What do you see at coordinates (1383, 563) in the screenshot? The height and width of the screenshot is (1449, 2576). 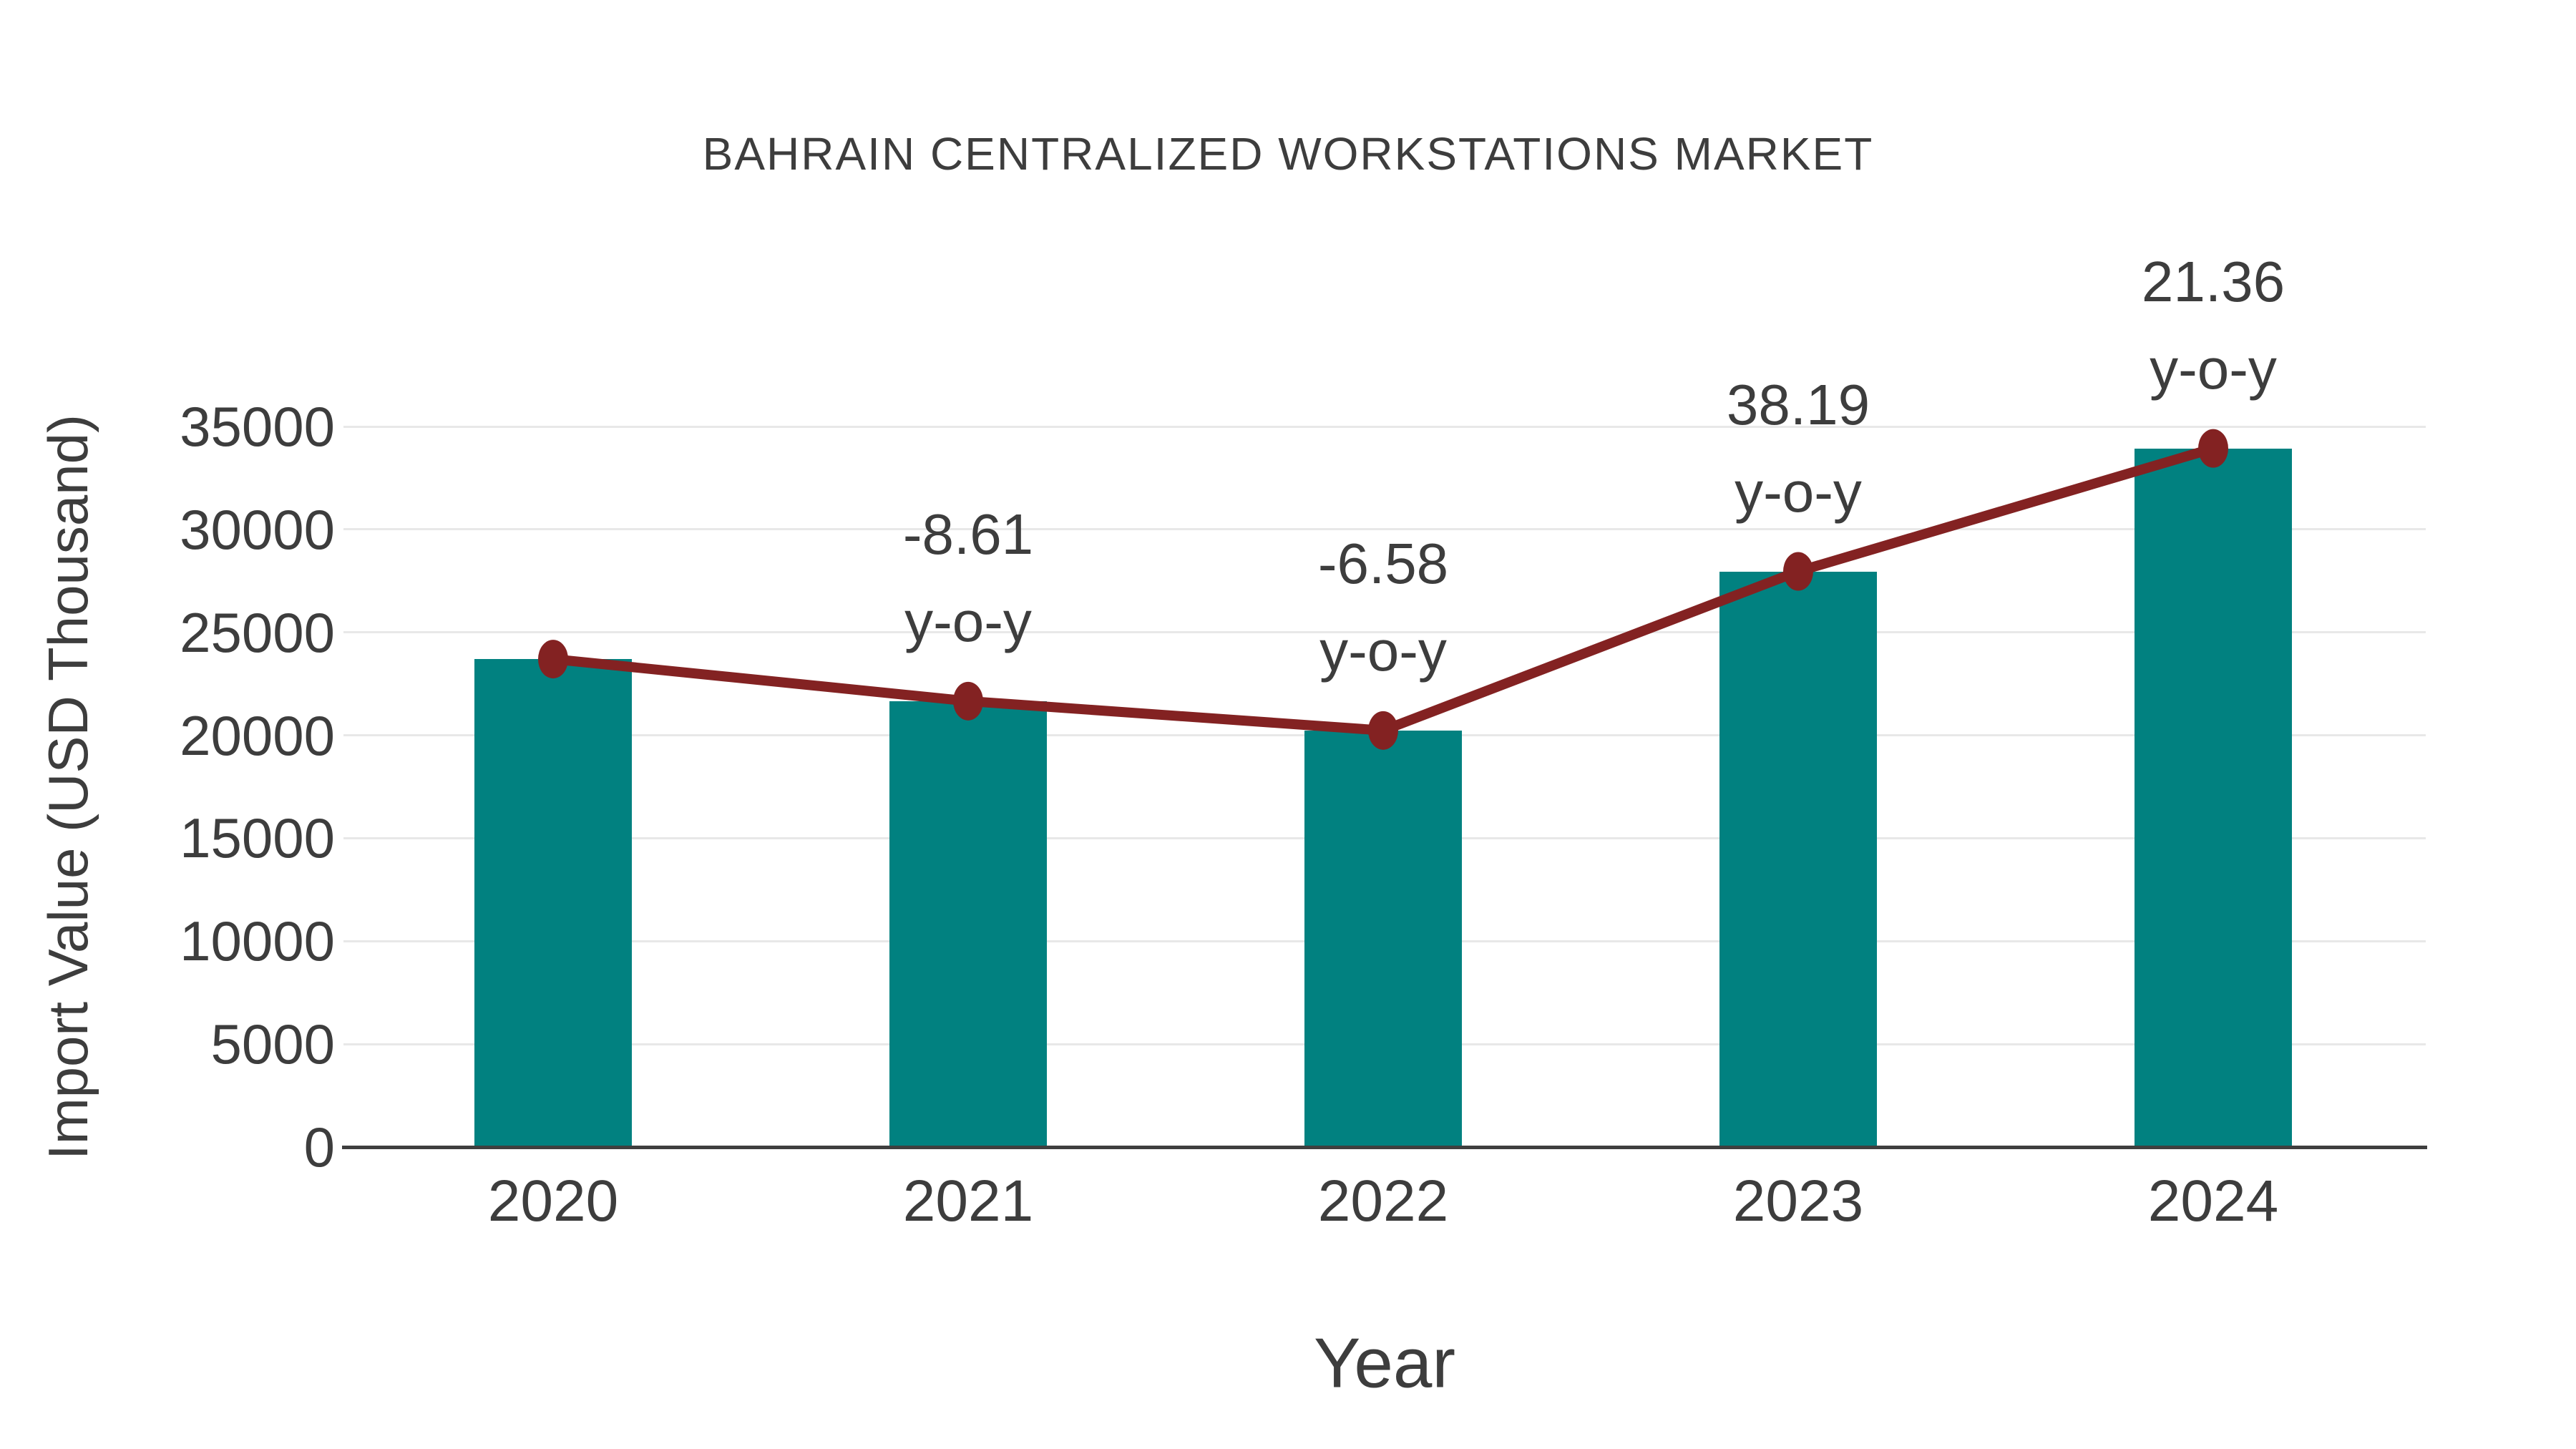 I see `annotation-2022-value: -6.58` at bounding box center [1383, 563].